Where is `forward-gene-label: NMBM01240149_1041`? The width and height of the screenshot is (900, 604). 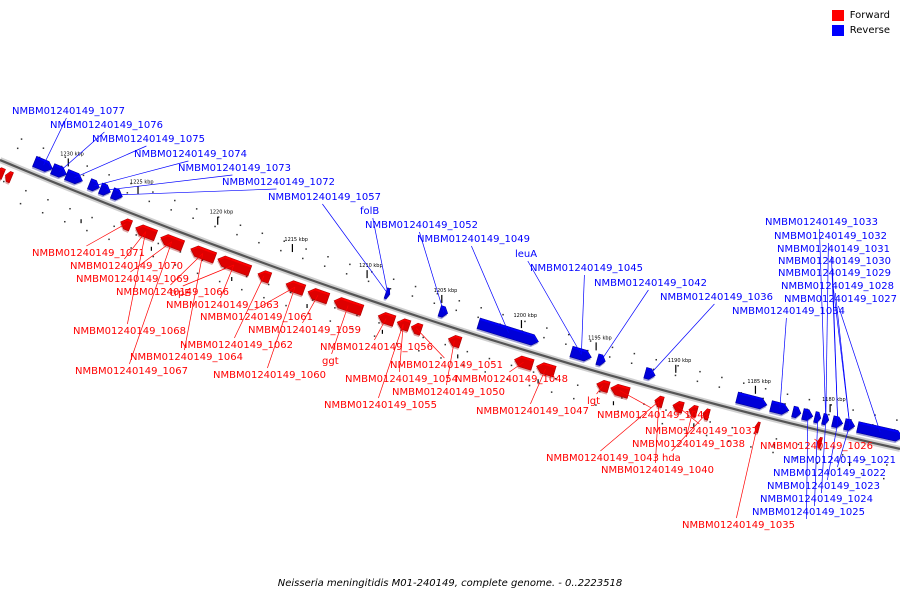
forward-gene-label: NMBM01240149_1041 is located at coordinates (653, 415).